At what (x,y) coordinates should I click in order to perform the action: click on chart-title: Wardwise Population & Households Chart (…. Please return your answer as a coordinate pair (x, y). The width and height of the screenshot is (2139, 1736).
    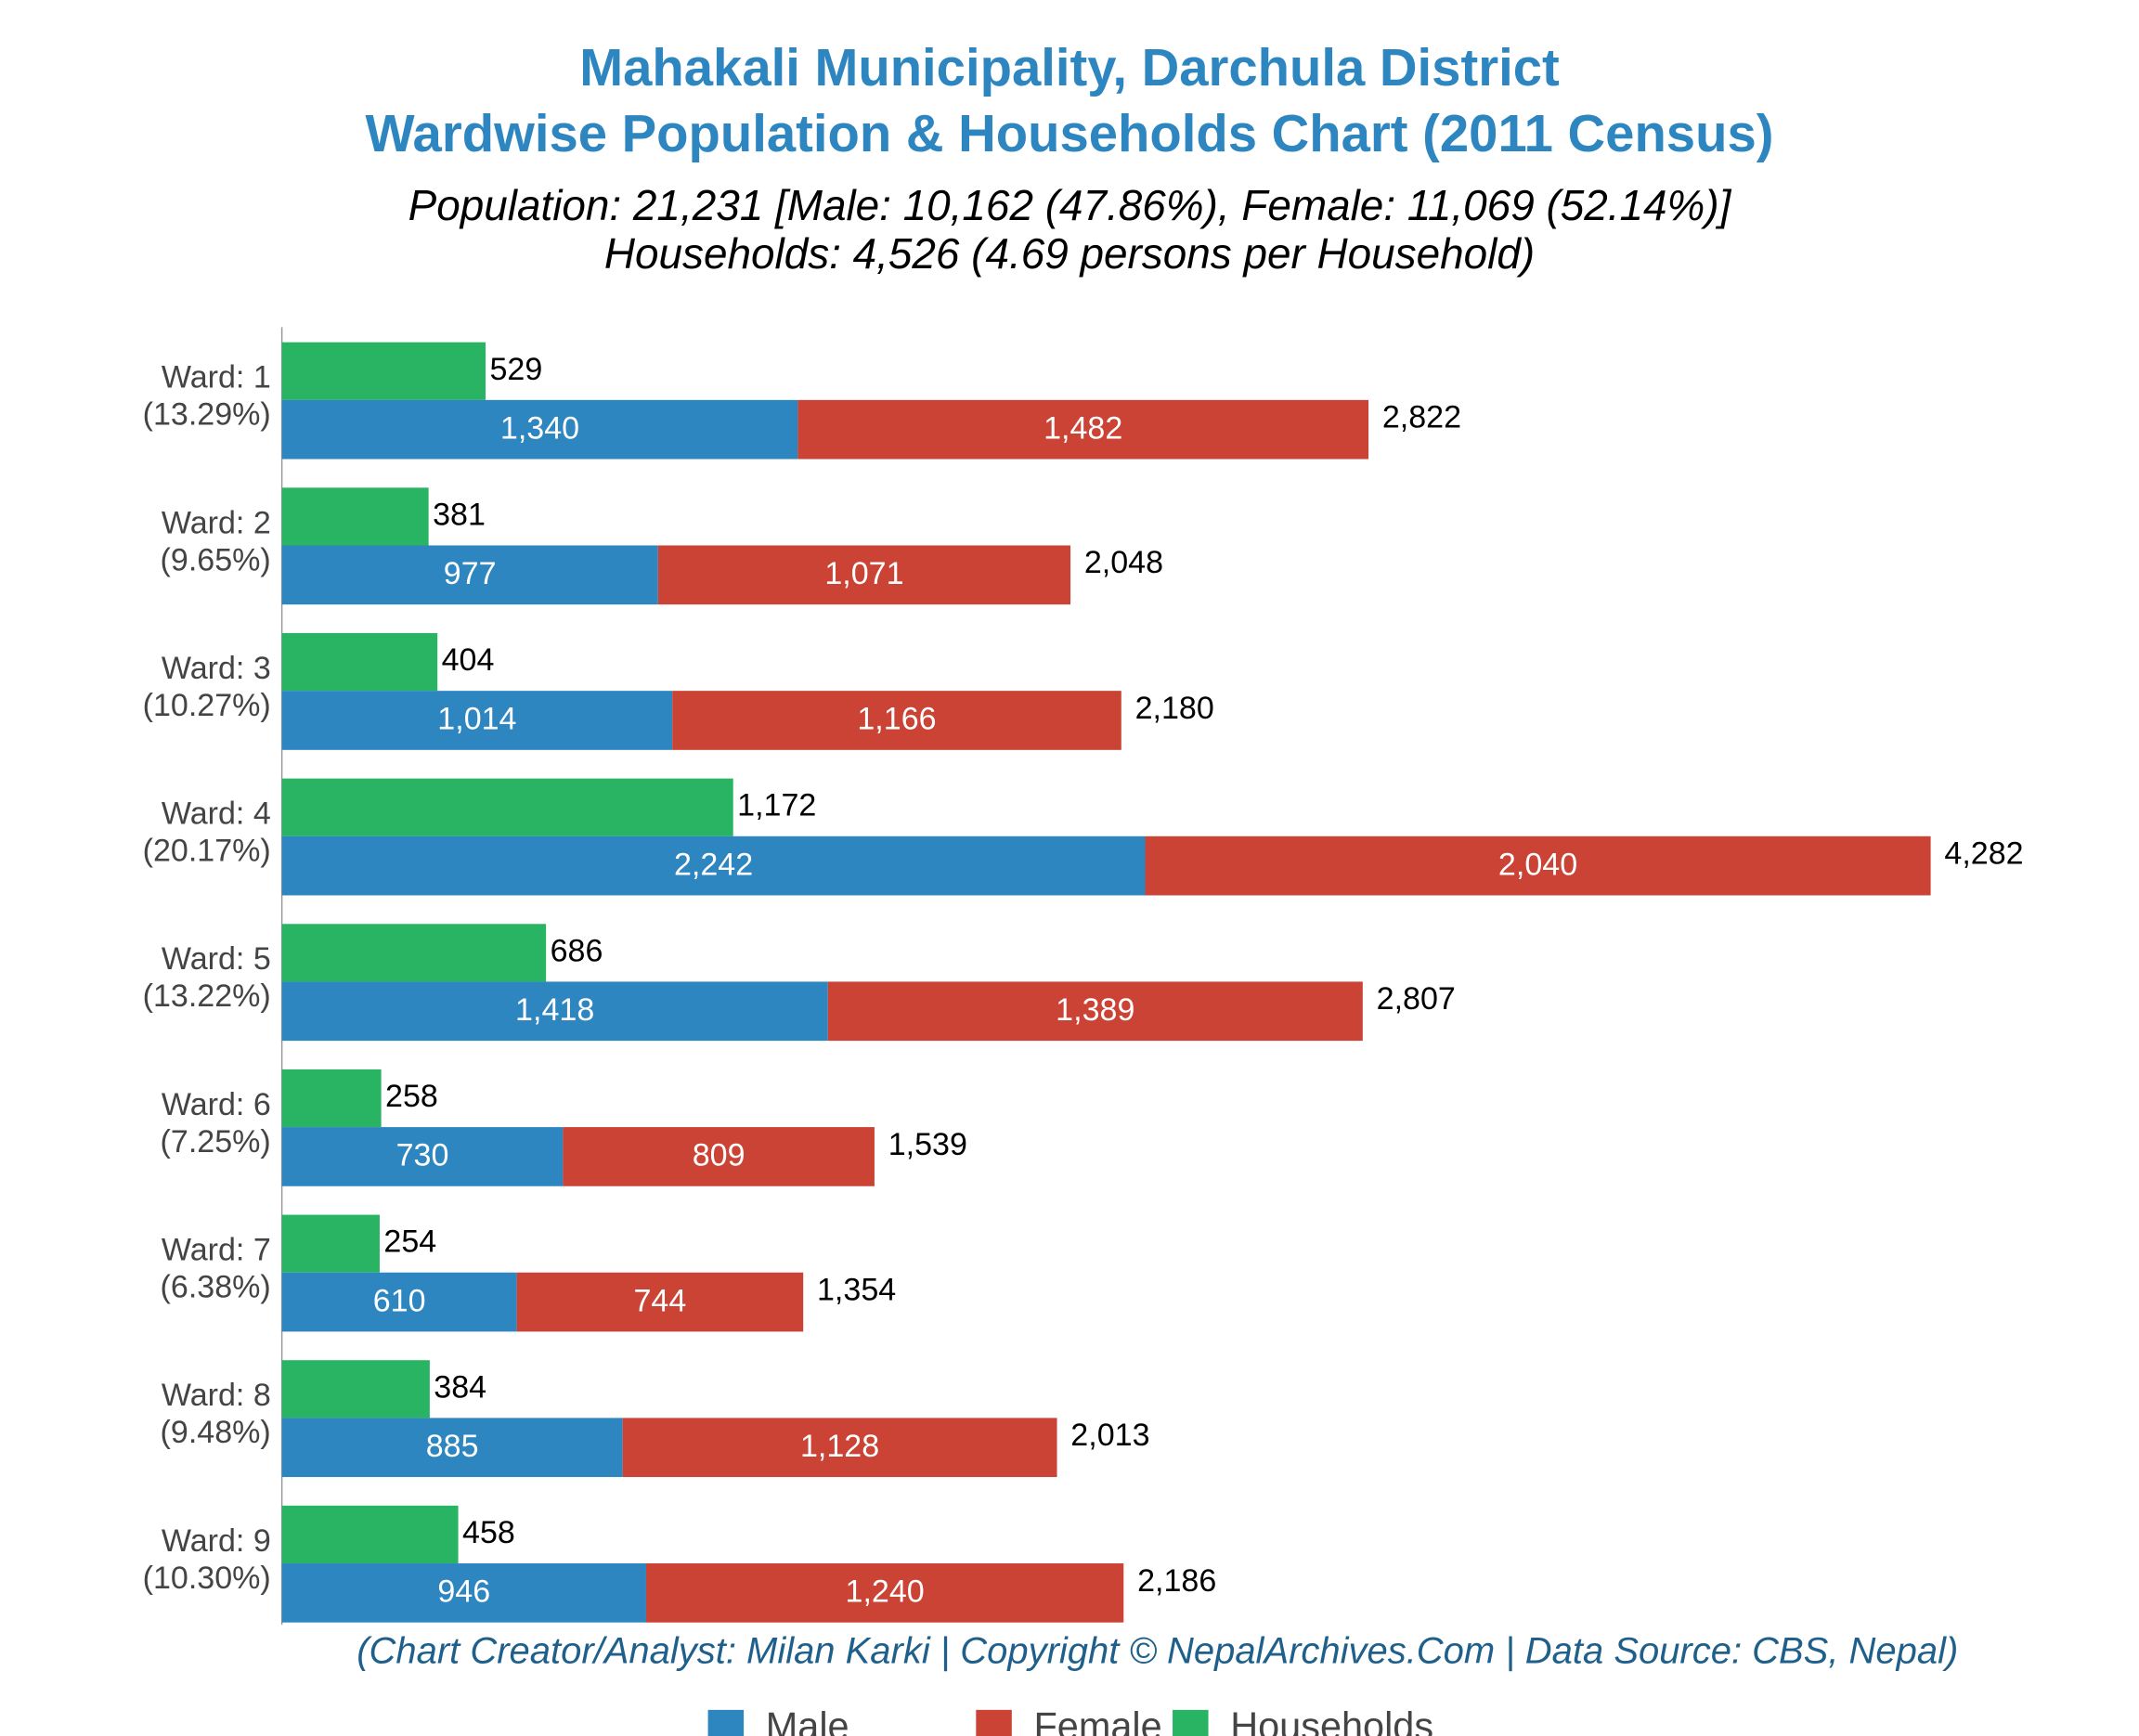
    Looking at the image, I should click on (1070, 133).